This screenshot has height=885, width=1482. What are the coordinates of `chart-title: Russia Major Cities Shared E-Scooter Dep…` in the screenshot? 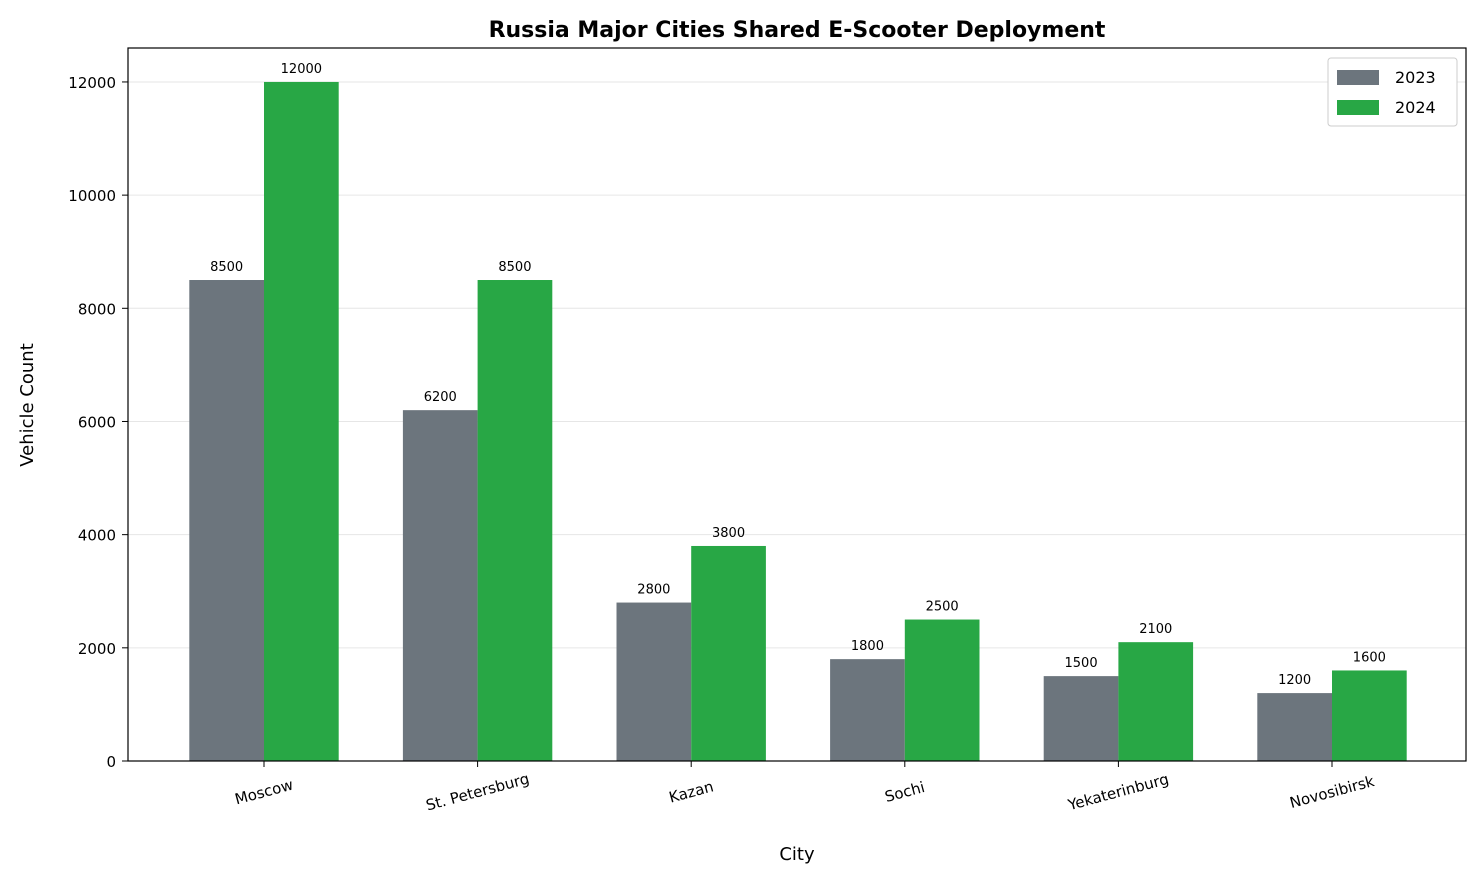 It's located at (797, 30).